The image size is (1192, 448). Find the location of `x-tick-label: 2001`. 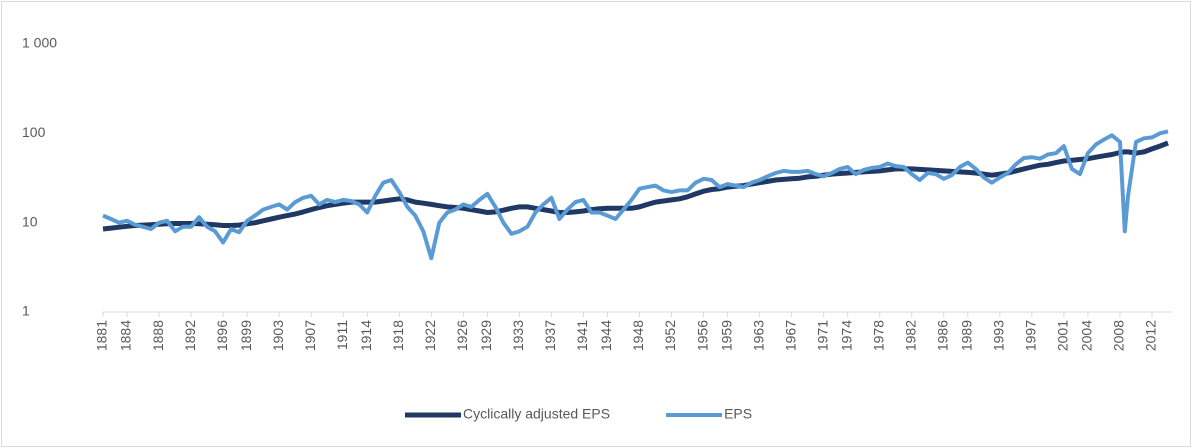

x-tick-label: 2001 is located at coordinates (1063, 335).